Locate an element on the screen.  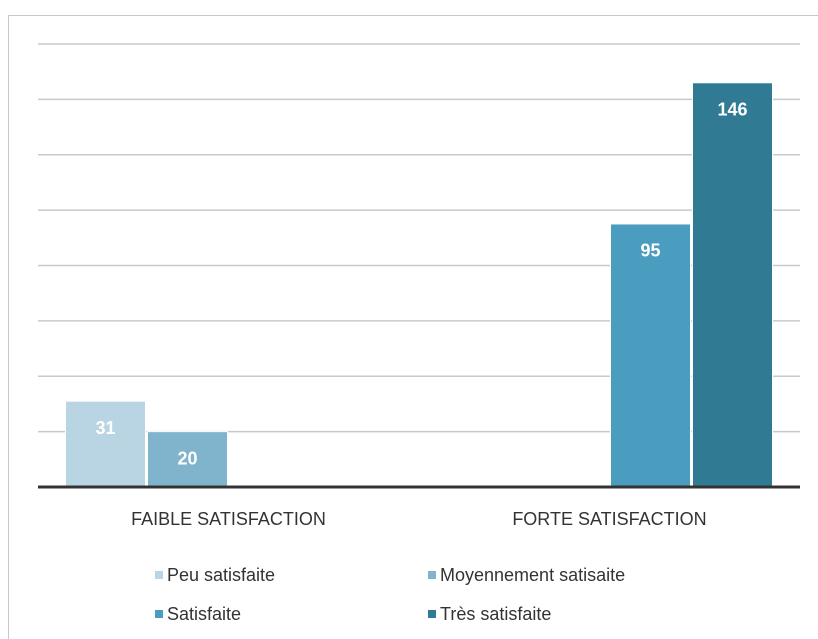
legend-label: Très satisfaite is located at coordinates (495, 614).